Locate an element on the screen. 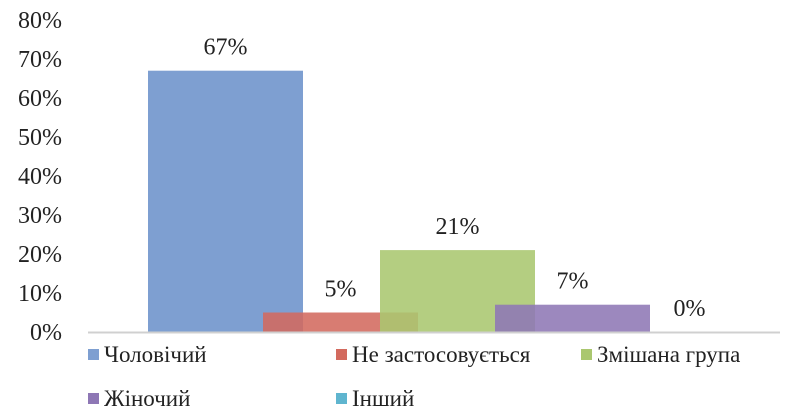  y-tick-label: 0% is located at coordinates (46, 333).